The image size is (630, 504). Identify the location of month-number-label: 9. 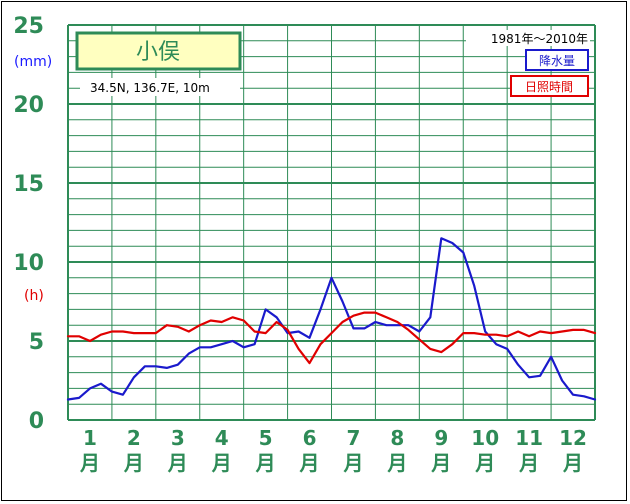
(441, 438).